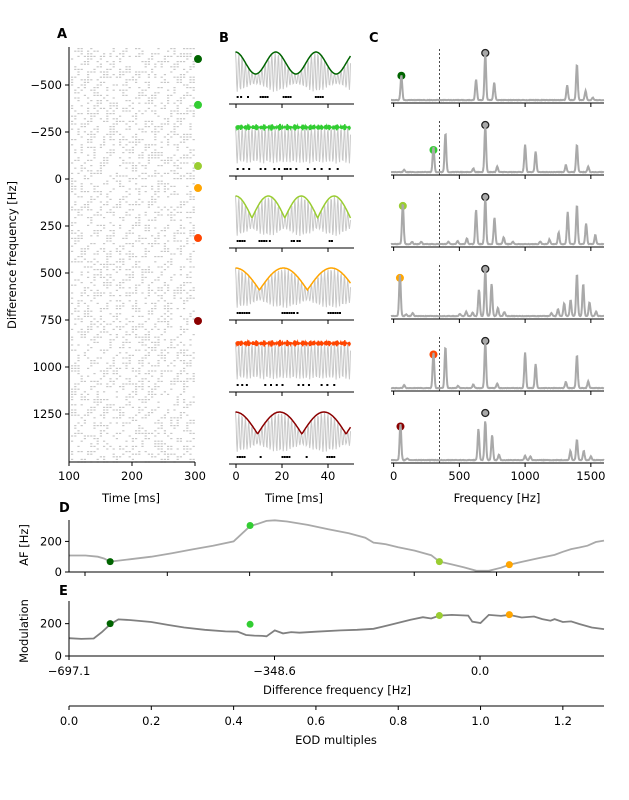  What do you see at coordinates (374, 38) in the screenshot?
I see `panel-label-c: C` at bounding box center [374, 38].